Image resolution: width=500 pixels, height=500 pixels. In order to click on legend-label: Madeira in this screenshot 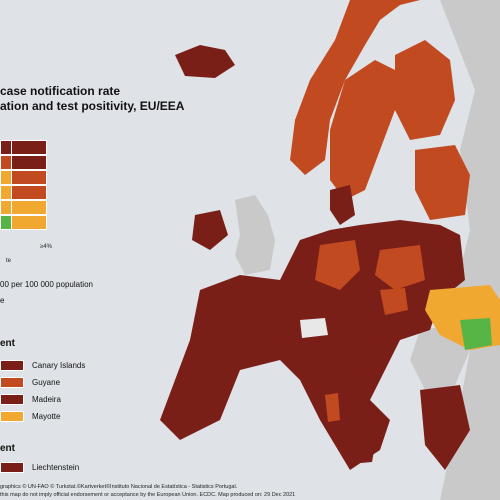, I will do `click(46, 399)`.